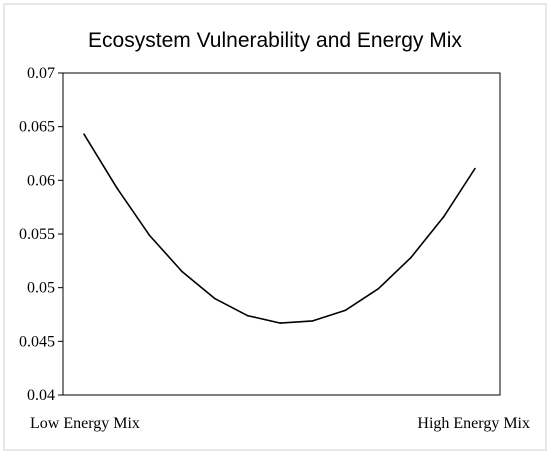  Describe the element at coordinates (41, 288) in the screenshot. I see `y-tick-label: 0.05` at that location.